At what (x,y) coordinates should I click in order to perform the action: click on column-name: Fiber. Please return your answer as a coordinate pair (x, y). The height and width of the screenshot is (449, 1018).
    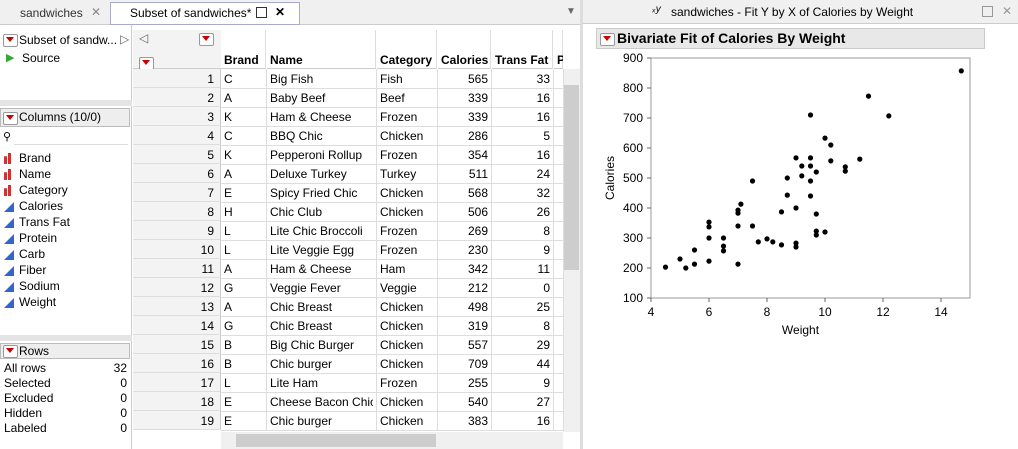
    Looking at the image, I should click on (33, 270).